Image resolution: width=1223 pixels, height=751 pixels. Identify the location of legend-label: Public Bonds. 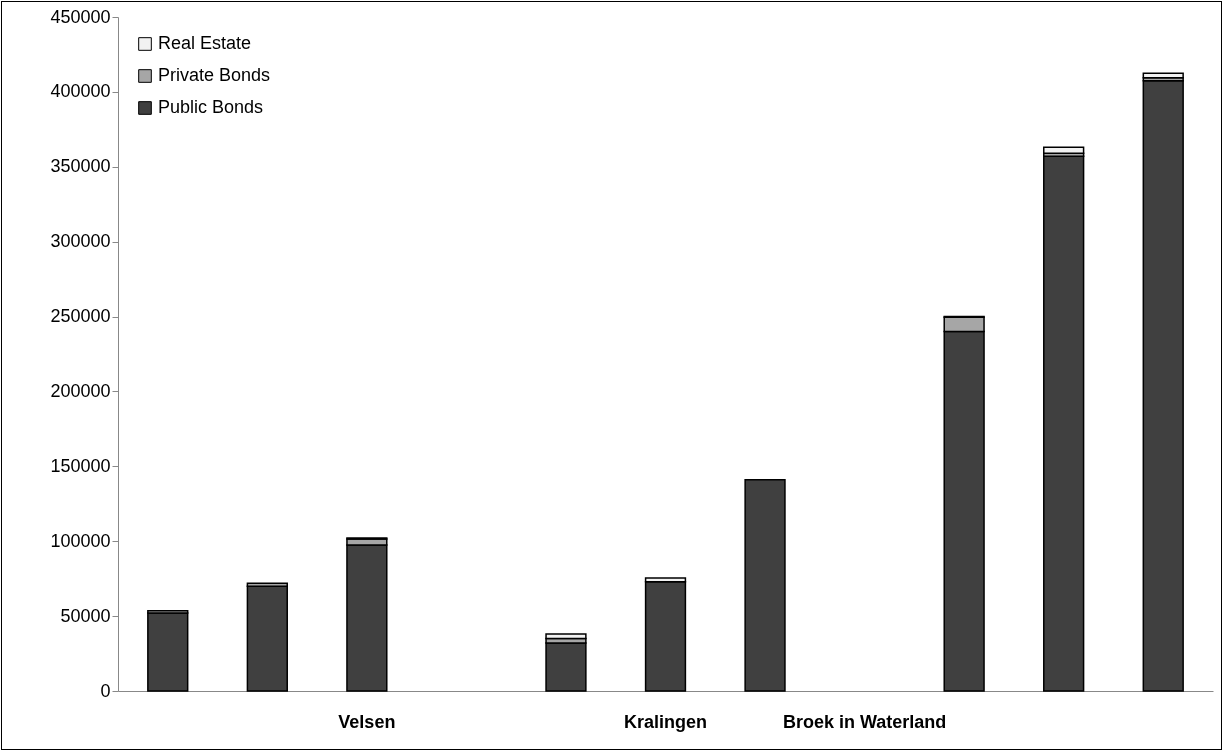
(211, 107).